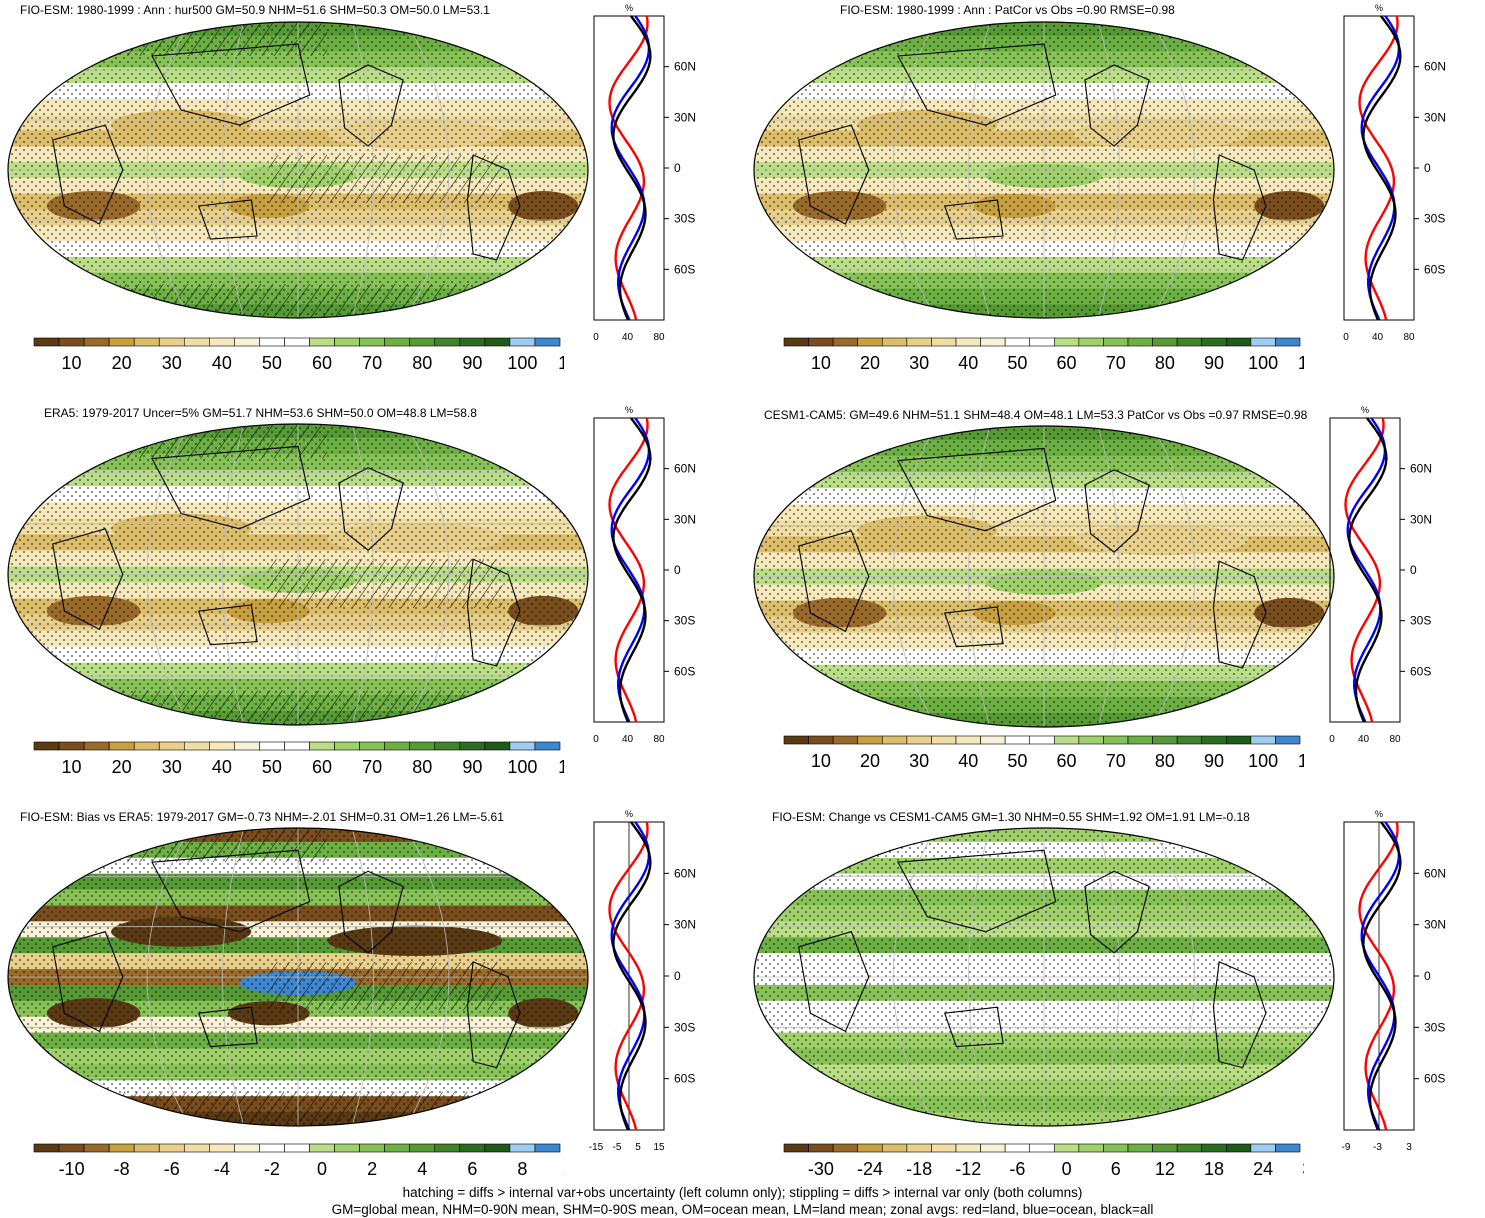 Image resolution: width=1485 pixels, height=1218 pixels. Describe the element at coordinates (1395, 739) in the screenshot. I see `zonal-x-label: 80` at that location.